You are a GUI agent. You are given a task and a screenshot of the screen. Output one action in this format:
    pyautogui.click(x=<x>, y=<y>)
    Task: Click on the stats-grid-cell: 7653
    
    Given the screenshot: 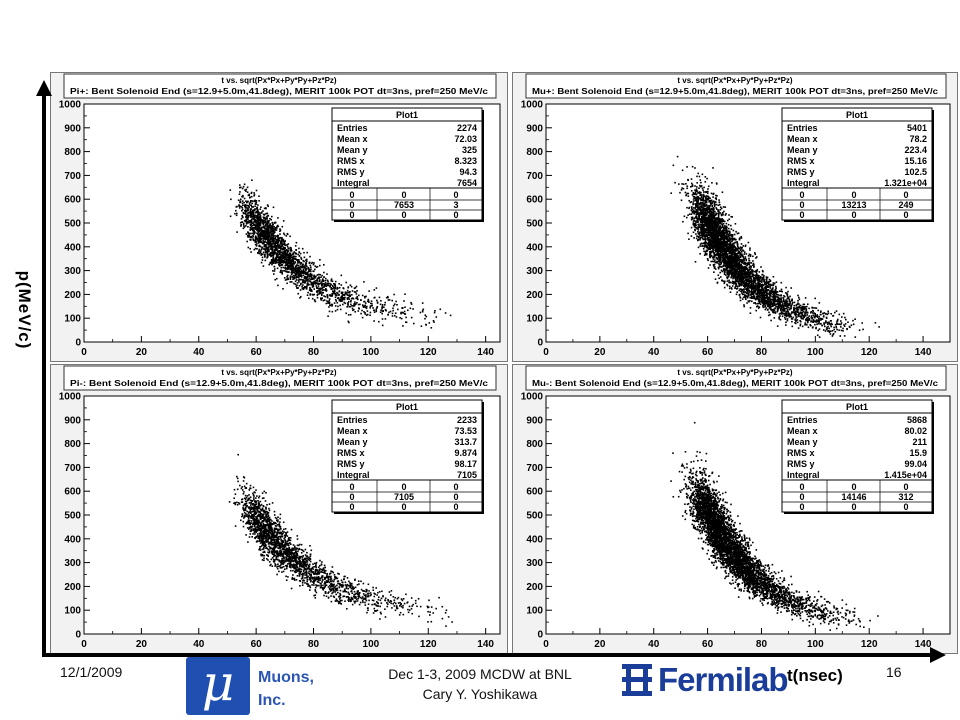 What is the action you would take?
    pyautogui.click(x=404, y=205)
    